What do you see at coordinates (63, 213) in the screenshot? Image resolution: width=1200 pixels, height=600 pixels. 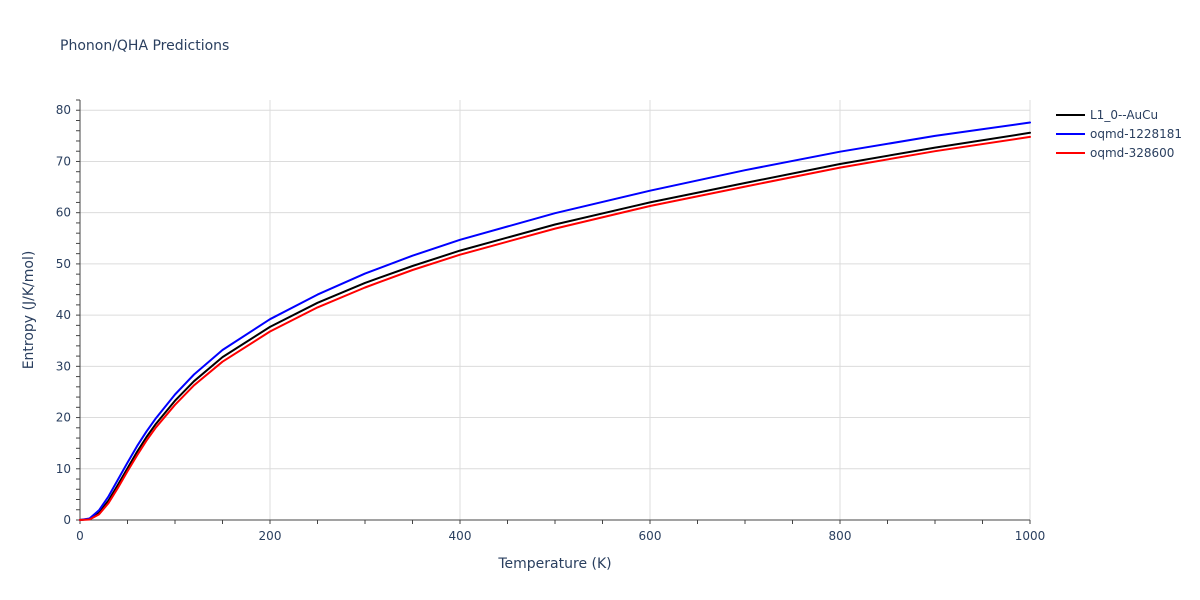 I see `y-tick-label: 60` at bounding box center [63, 213].